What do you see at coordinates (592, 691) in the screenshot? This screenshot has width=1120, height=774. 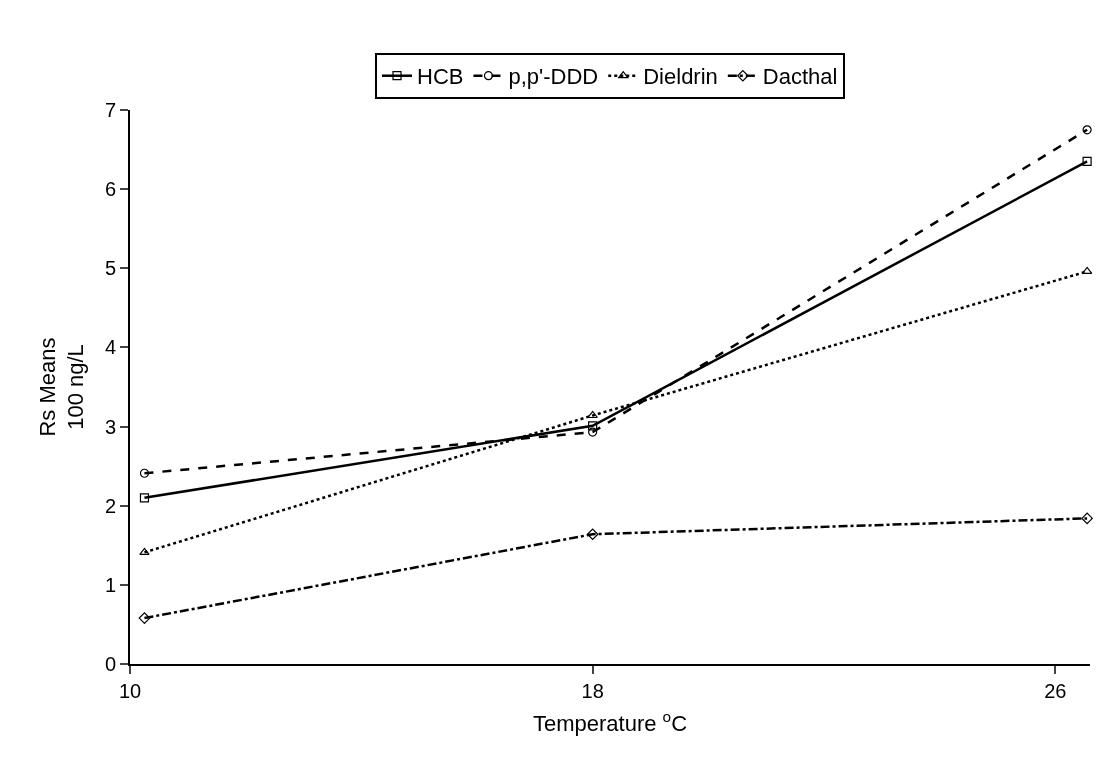 I see `x-tick-label: 18` at bounding box center [592, 691].